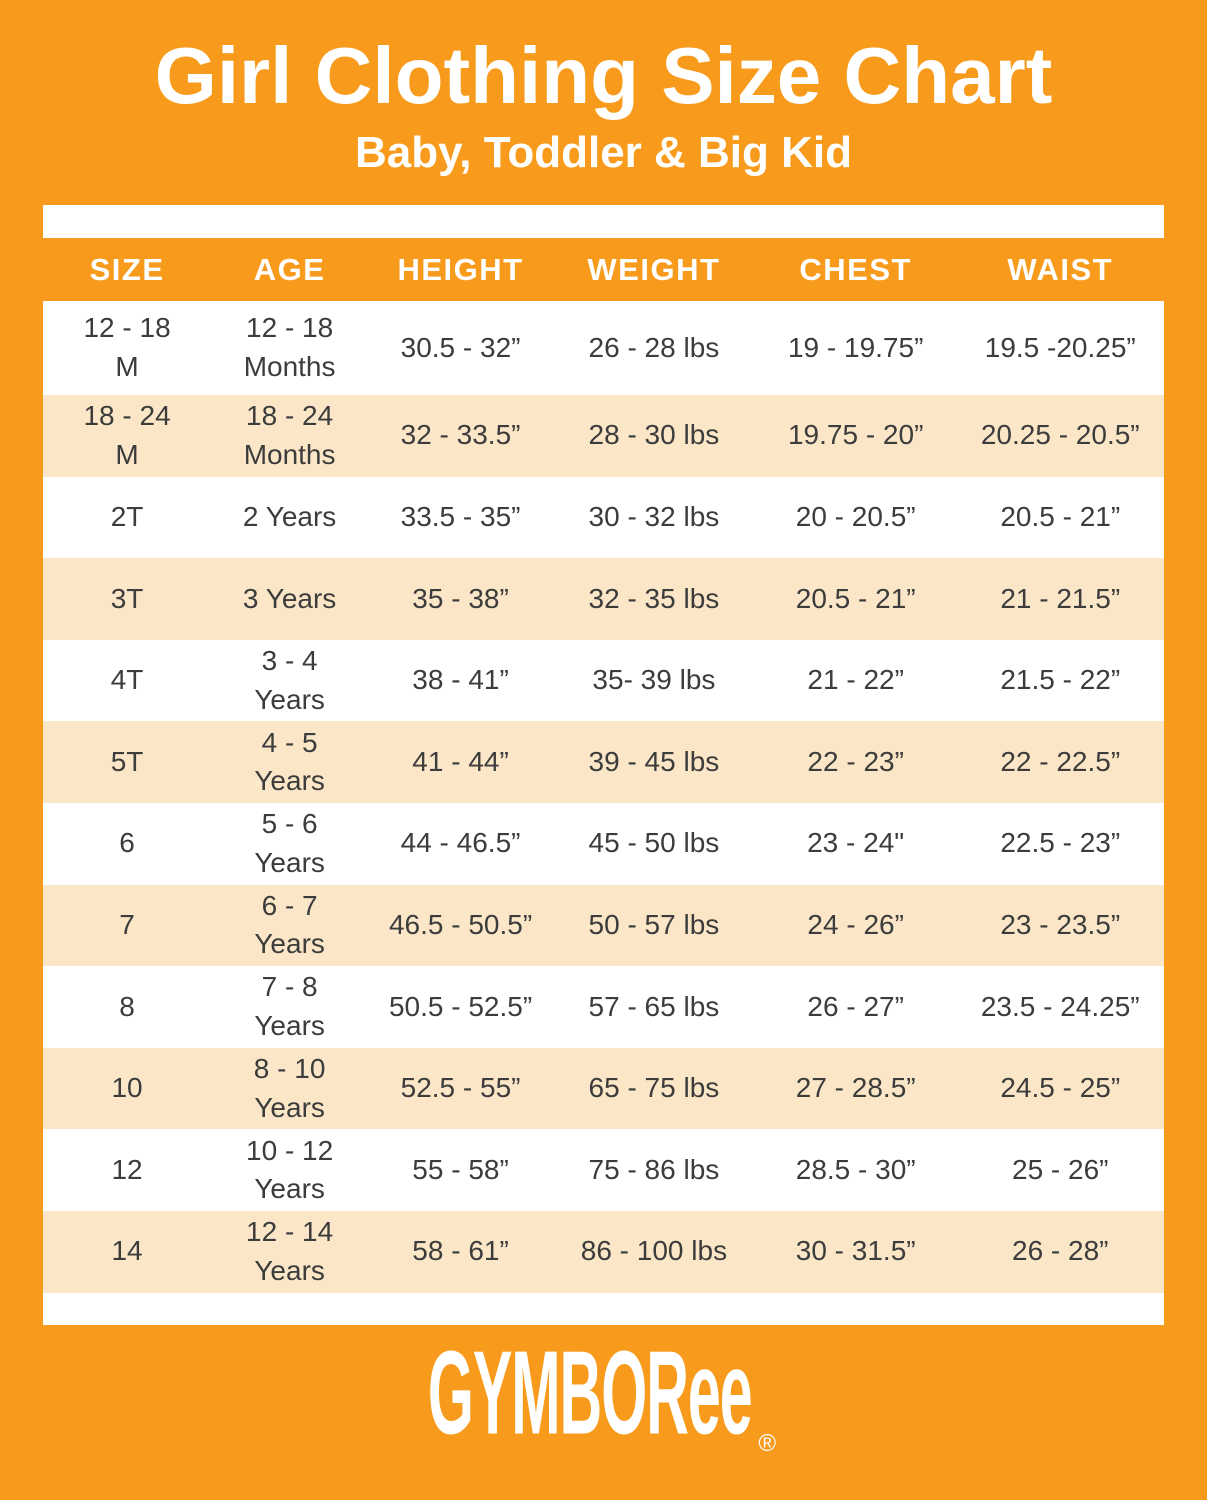 This screenshot has height=1500, width=1207. What do you see at coordinates (127, 598) in the screenshot?
I see `table-cell: 3T` at bounding box center [127, 598].